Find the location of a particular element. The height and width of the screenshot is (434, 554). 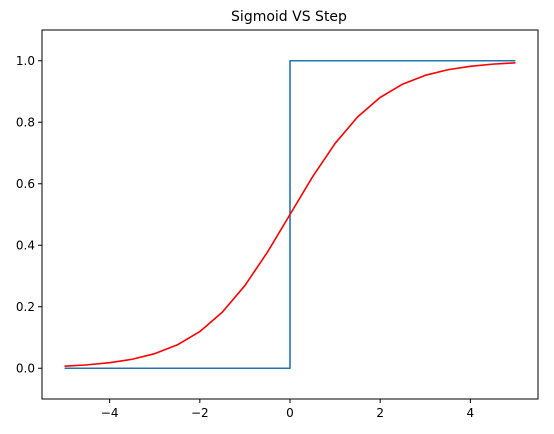

y-tick-label: 0.4 is located at coordinates (25, 245).